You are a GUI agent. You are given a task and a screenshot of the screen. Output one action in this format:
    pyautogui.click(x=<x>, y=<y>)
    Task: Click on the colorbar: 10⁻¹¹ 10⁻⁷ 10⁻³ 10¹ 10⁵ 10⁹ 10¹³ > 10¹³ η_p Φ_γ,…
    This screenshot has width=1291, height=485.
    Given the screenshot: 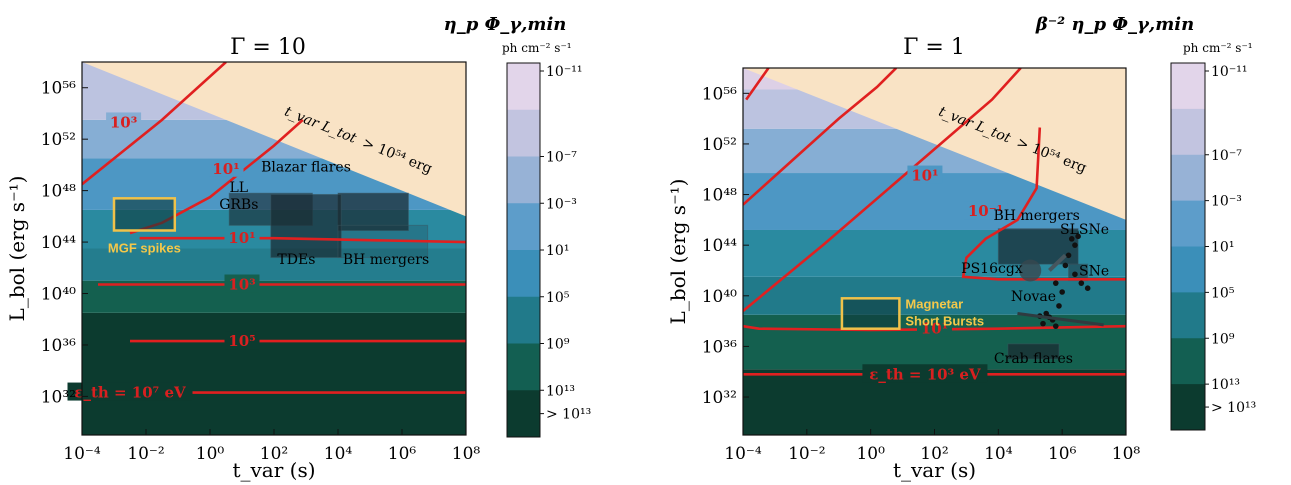 What is the action you would take?
    pyautogui.click(x=517, y=226)
    